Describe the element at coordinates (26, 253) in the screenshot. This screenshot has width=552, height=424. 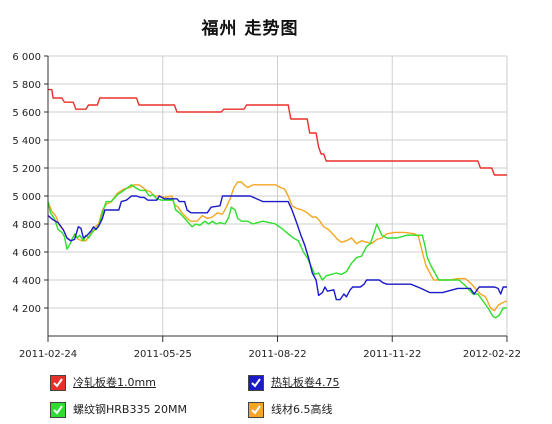
I see `y-tick-label: 4 600` at that location.